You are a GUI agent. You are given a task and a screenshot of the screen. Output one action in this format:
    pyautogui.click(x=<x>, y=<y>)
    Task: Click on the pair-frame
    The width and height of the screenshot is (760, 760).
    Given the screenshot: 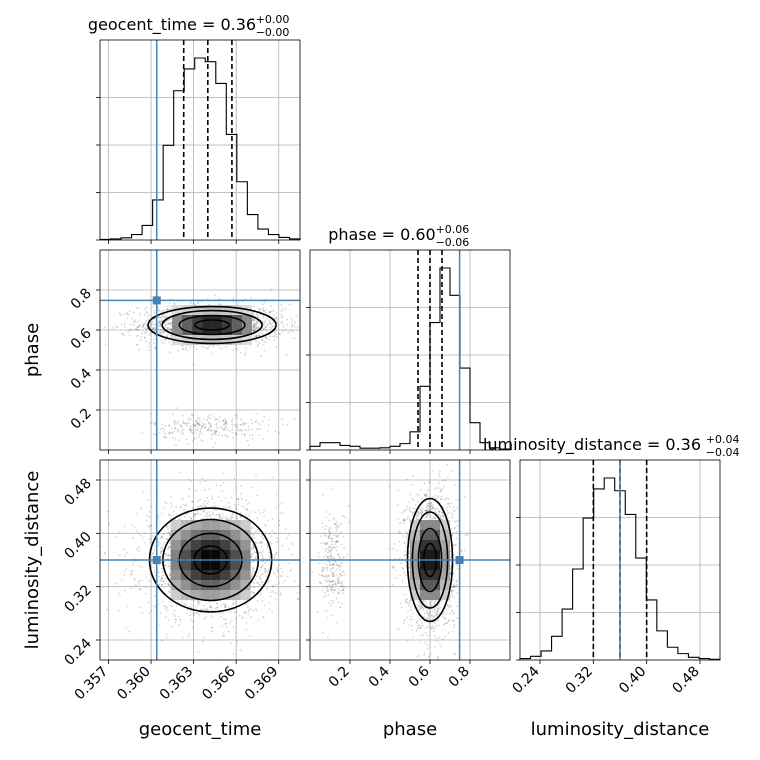 What is the action you would take?
    pyautogui.click(x=200, y=350)
    